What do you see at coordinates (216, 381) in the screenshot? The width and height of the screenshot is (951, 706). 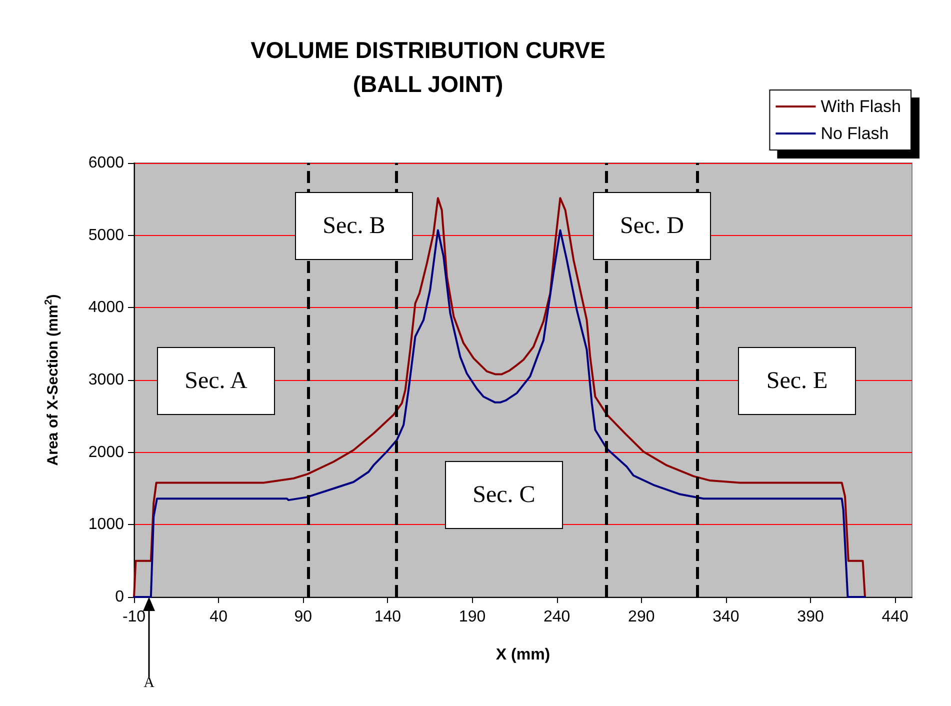 I see `annotation: Sec. A` at bounding box center [216, 381].